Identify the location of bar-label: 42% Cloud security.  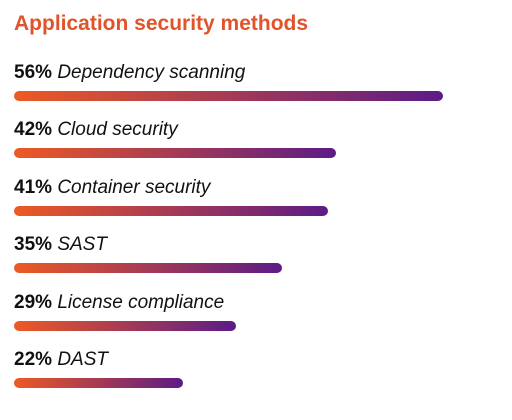
(96, 130).